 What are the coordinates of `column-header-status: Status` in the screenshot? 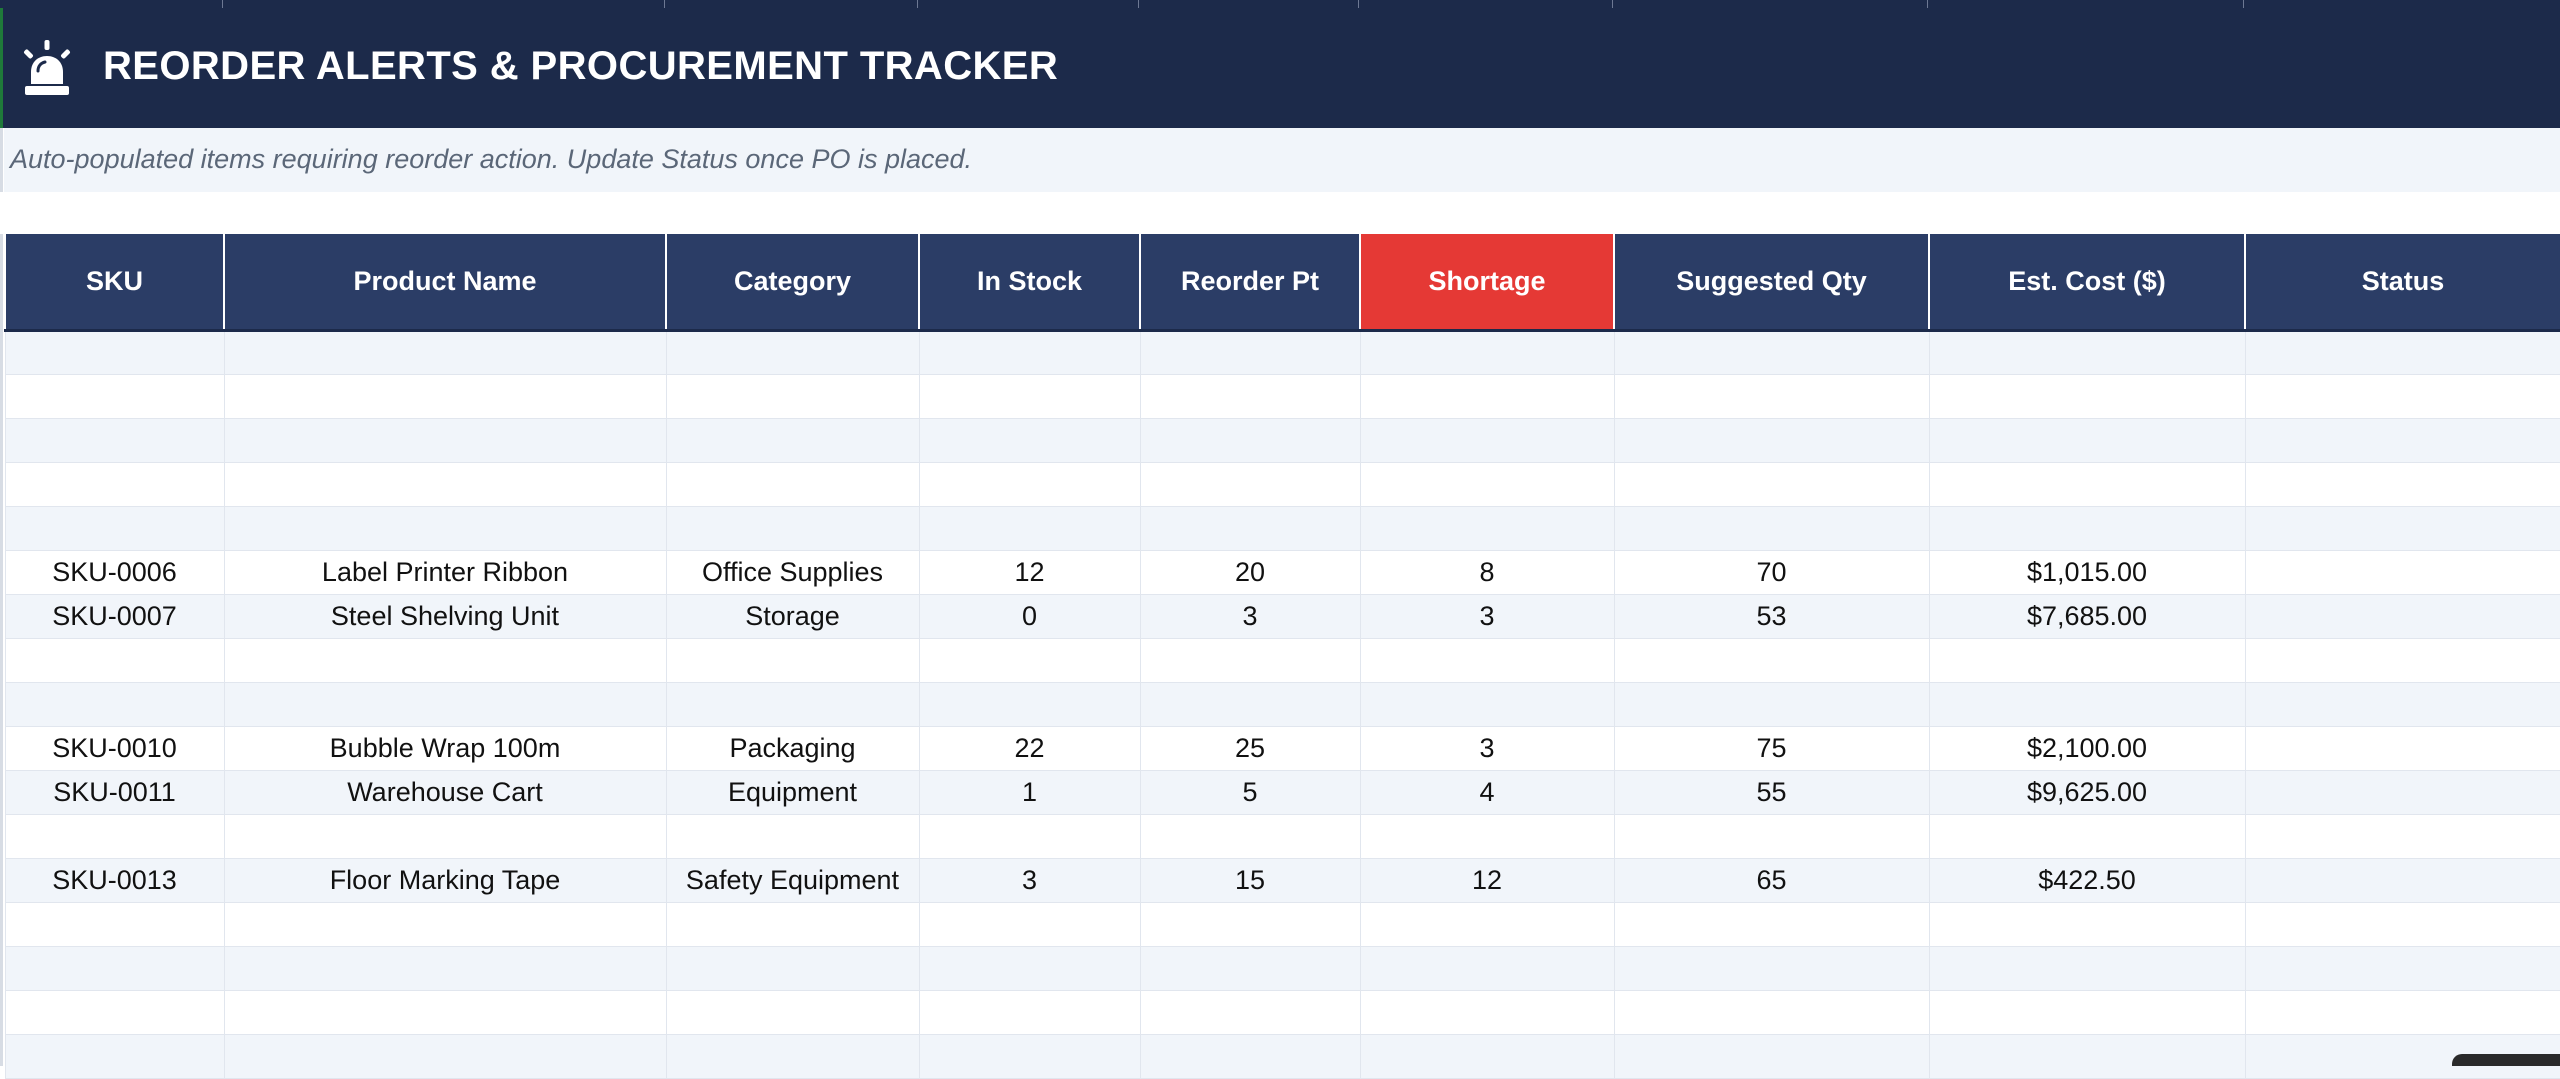 It's located at (2402, 283).